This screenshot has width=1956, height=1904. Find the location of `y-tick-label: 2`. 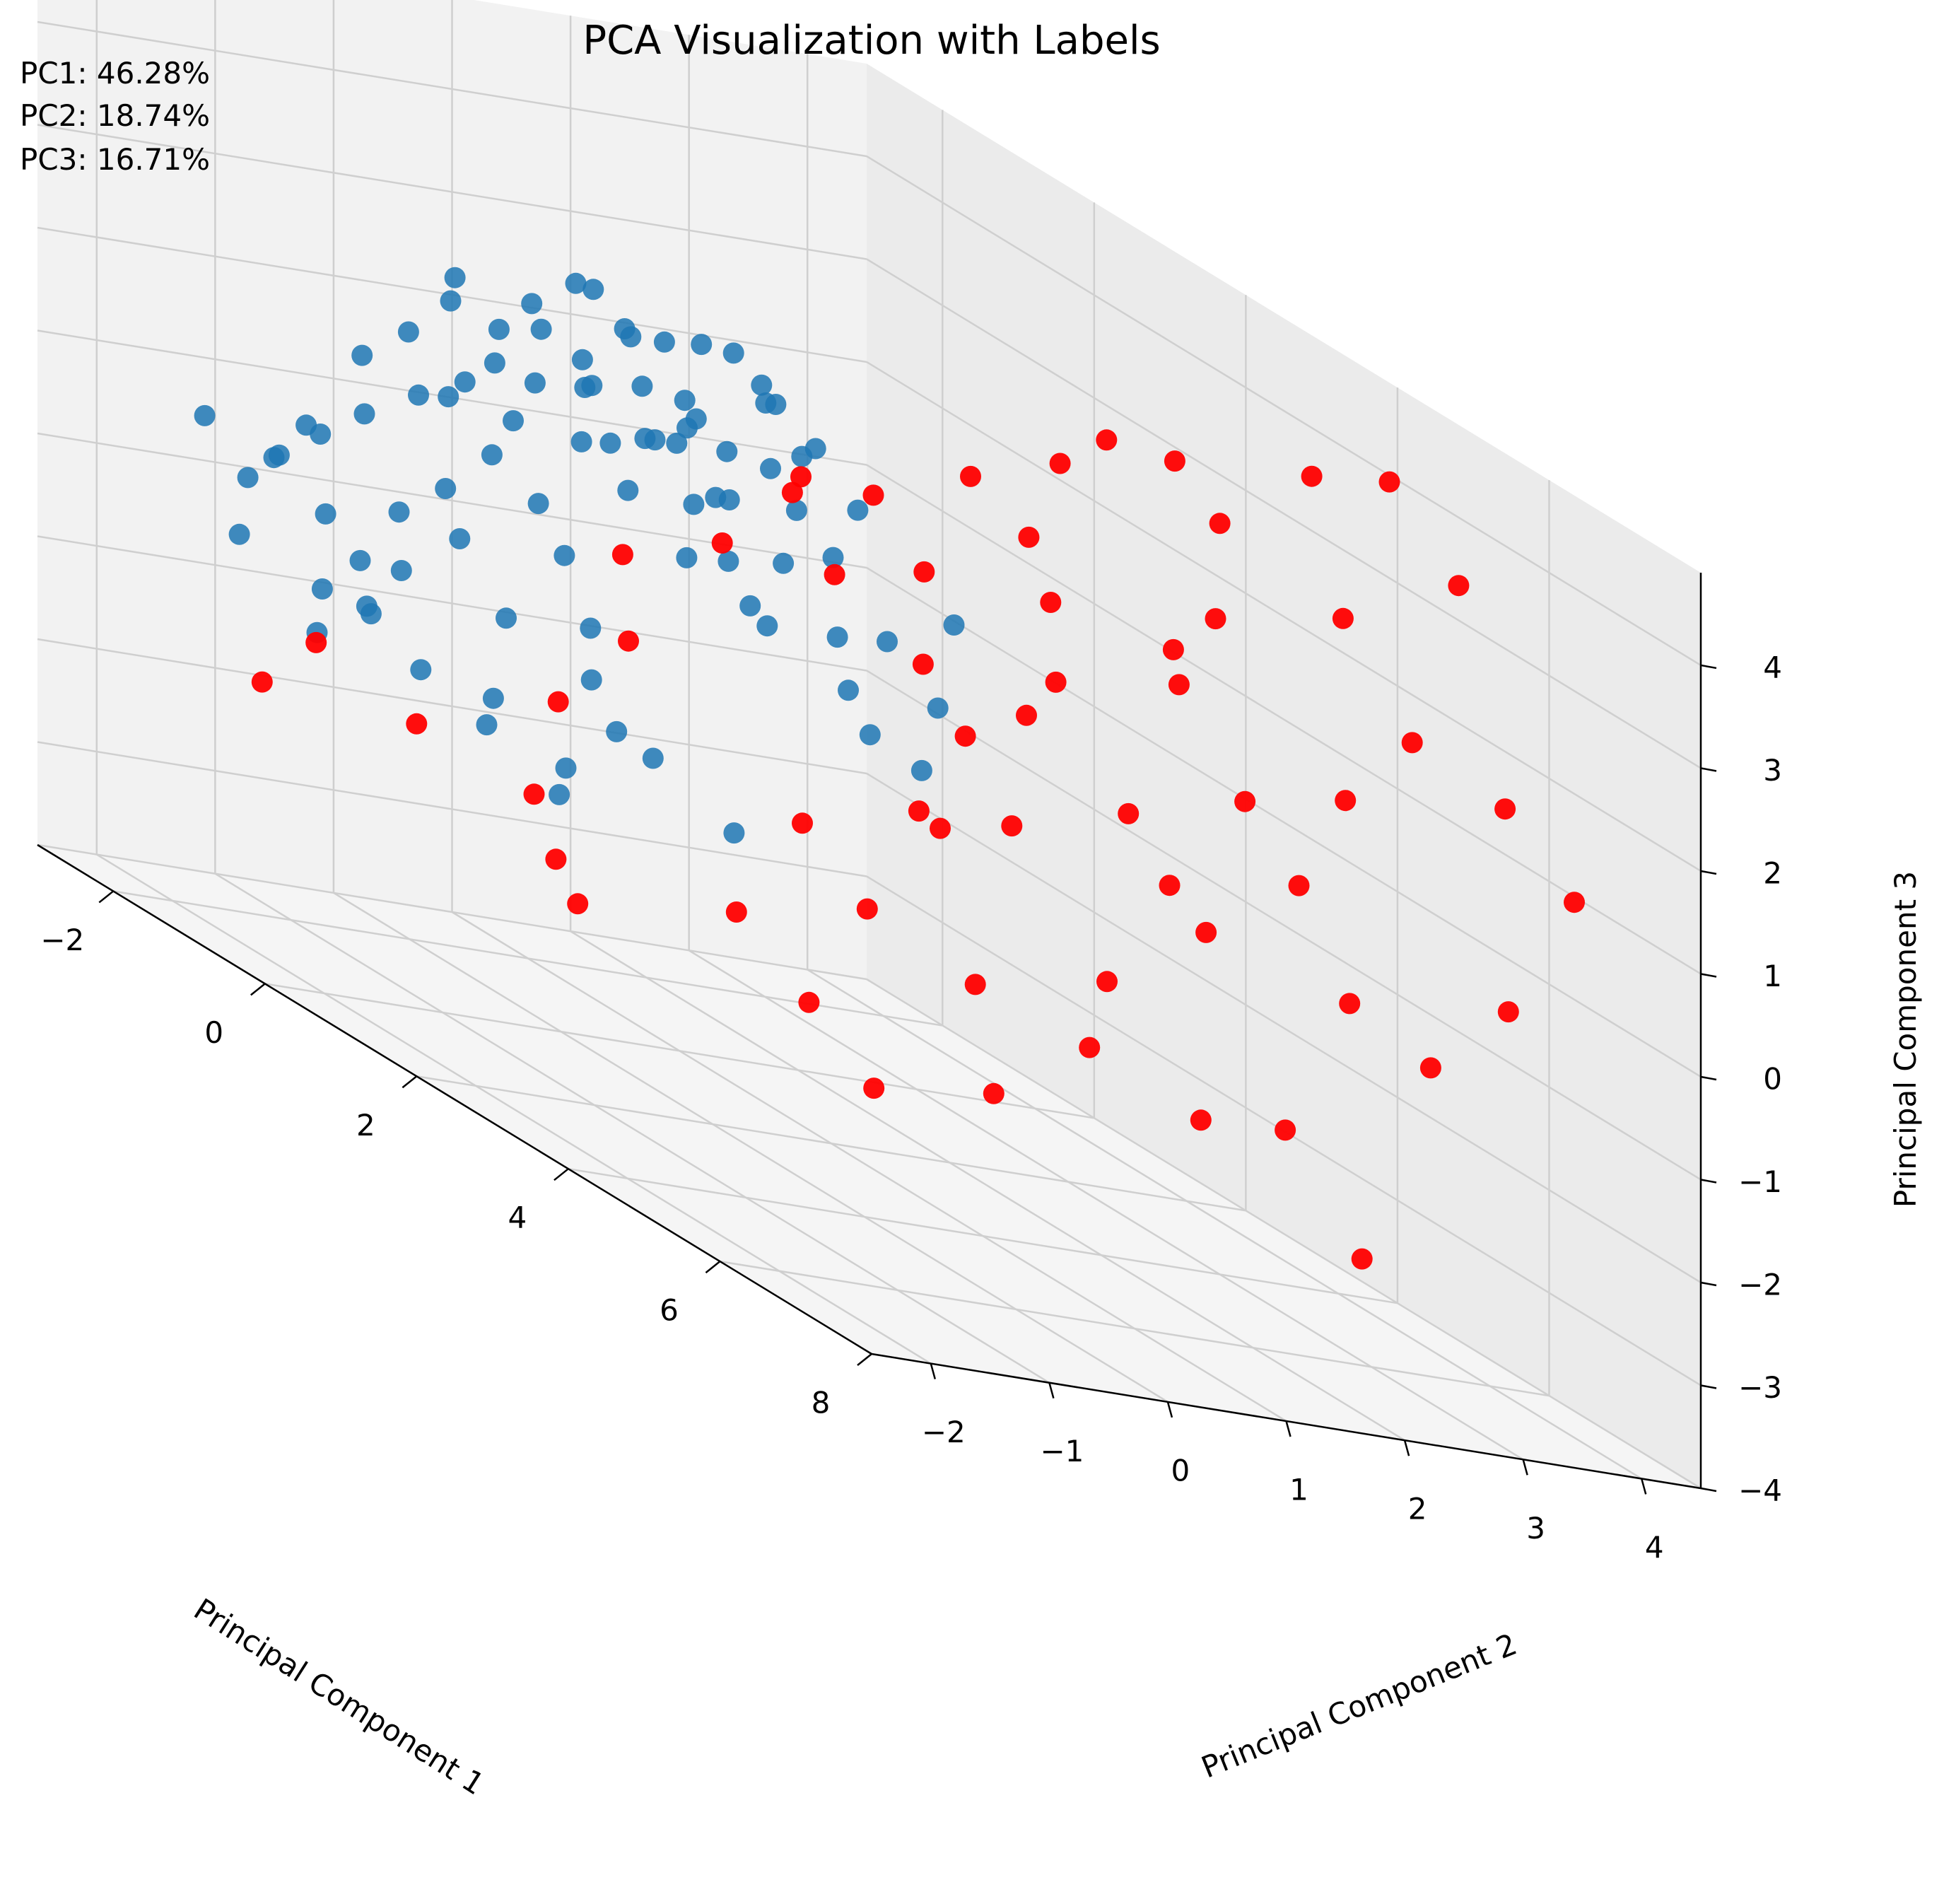

y-tick-label: 2 is located at coordinates (1418, 1509).